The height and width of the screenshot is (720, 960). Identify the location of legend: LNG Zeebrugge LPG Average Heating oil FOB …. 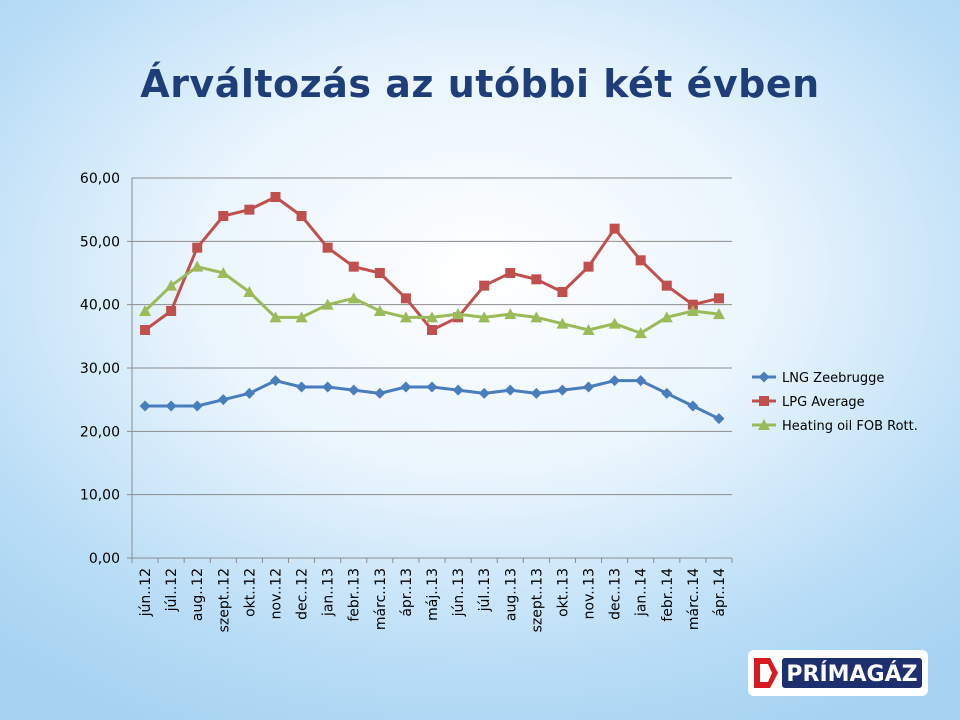
(835, 402).